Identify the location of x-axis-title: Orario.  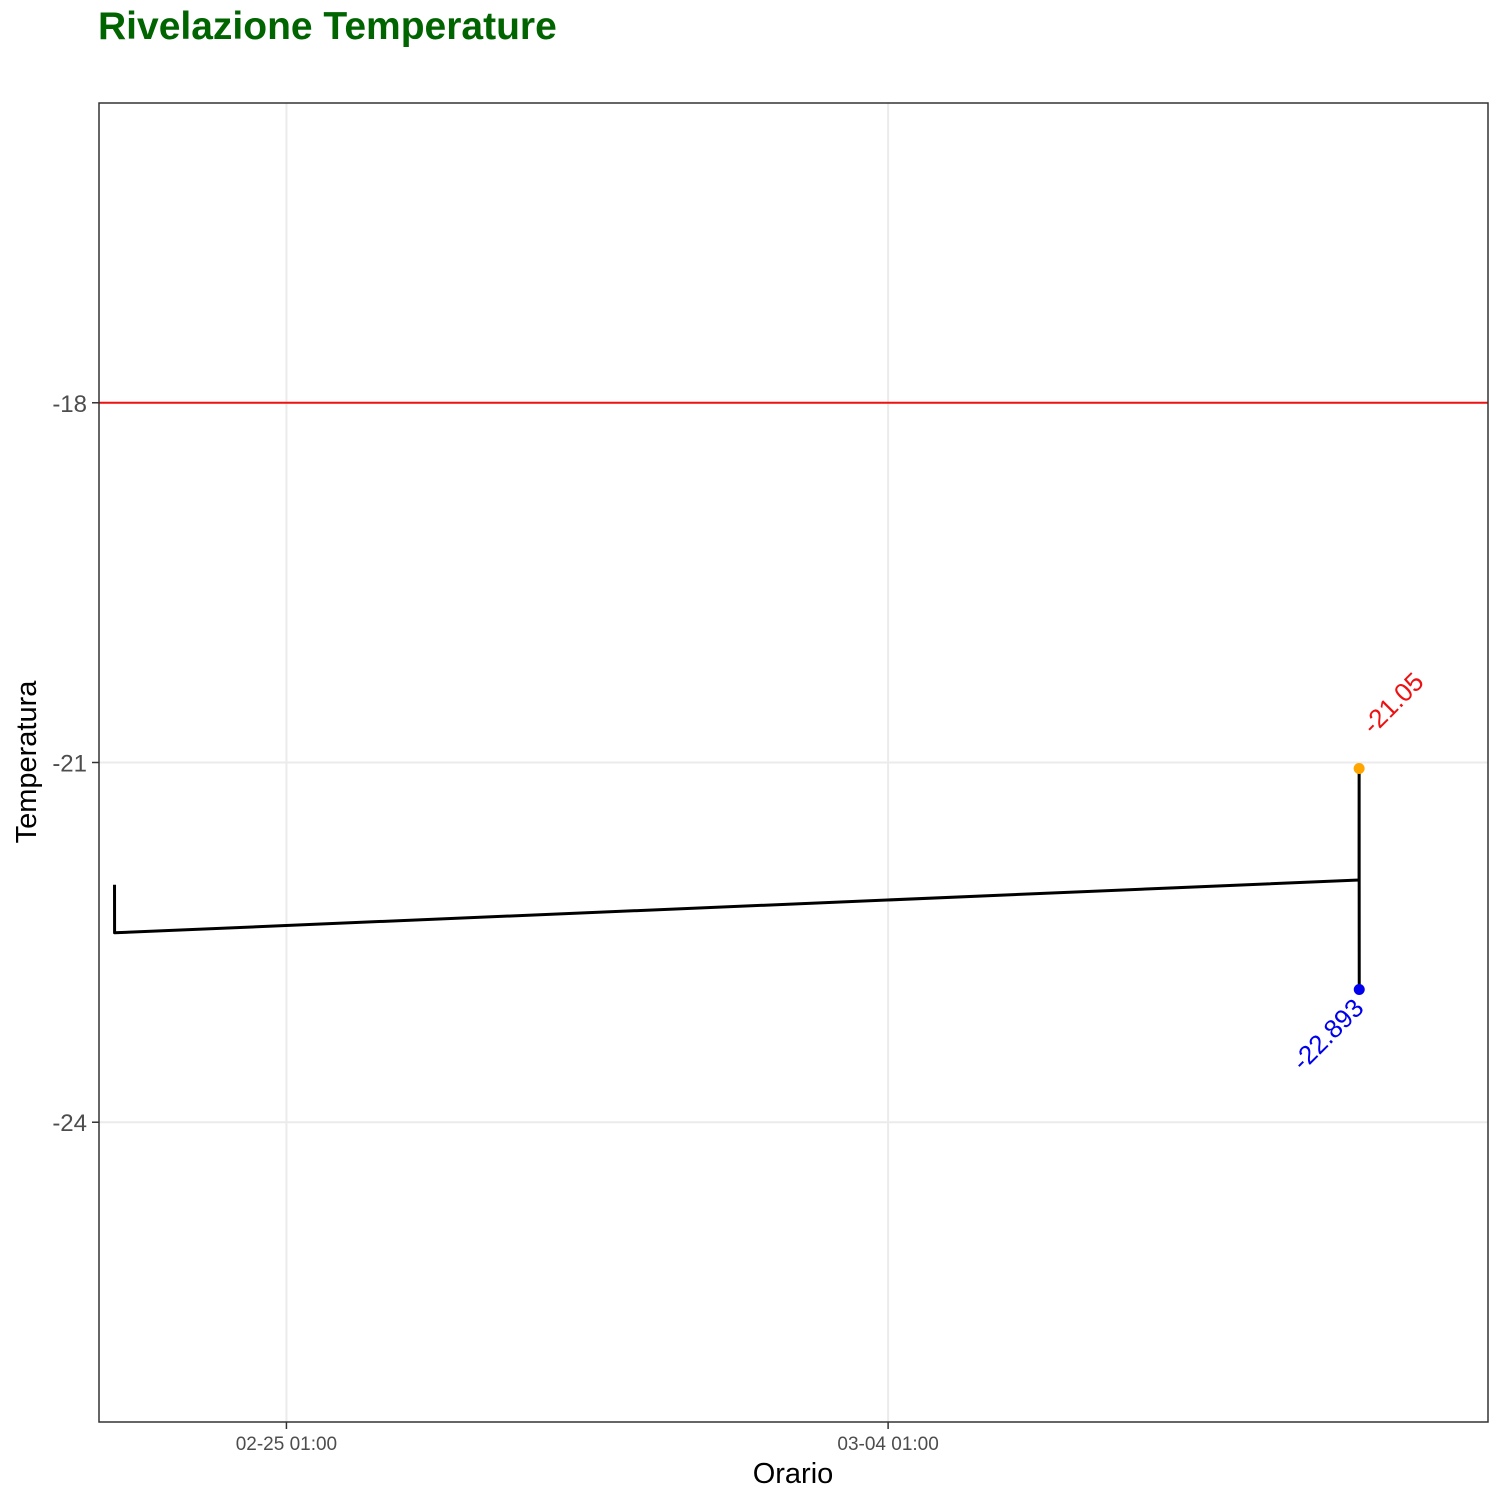
(793, 1474).